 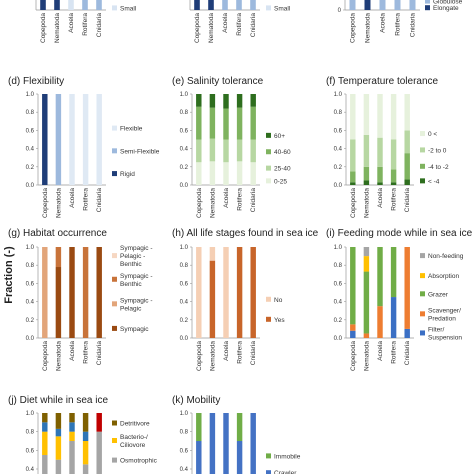 What do you see at coordinates (136, 280) in the screenshot?
I see `legend-label: Sympagic -Benthic` at bounding box center [136, 280].